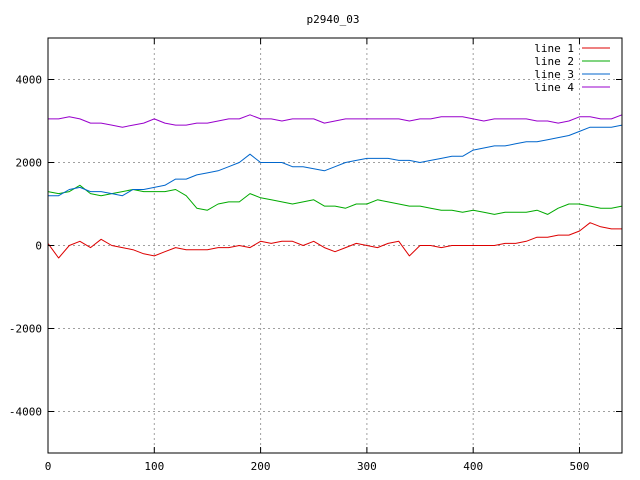 This screenshot has width=640, height=480. I want to click on x-tick-label: 400, so click(473, 466).